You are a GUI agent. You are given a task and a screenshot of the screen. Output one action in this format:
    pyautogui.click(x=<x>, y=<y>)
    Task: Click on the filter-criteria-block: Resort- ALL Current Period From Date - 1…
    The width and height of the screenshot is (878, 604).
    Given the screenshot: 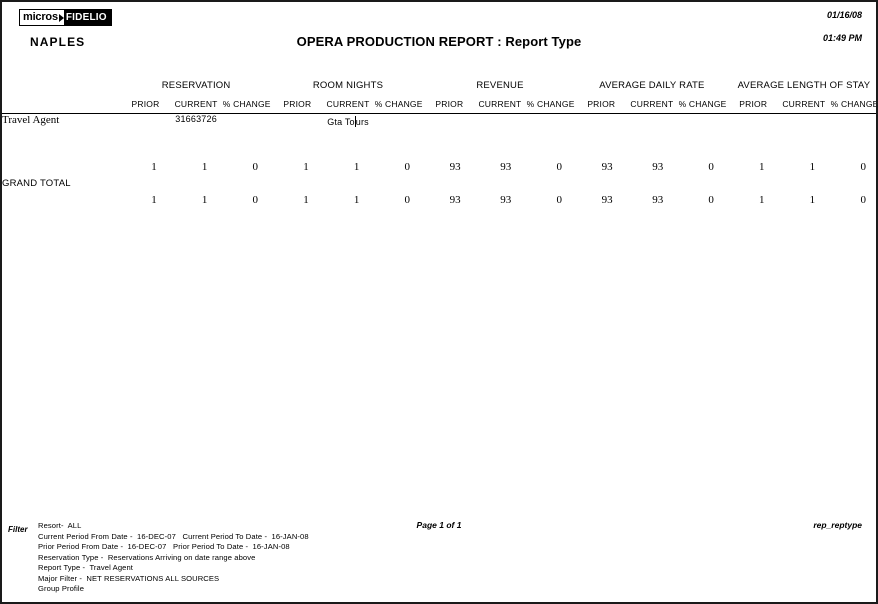 What is the action you would take?
    pyautogui.click(x=173, y=558)
    